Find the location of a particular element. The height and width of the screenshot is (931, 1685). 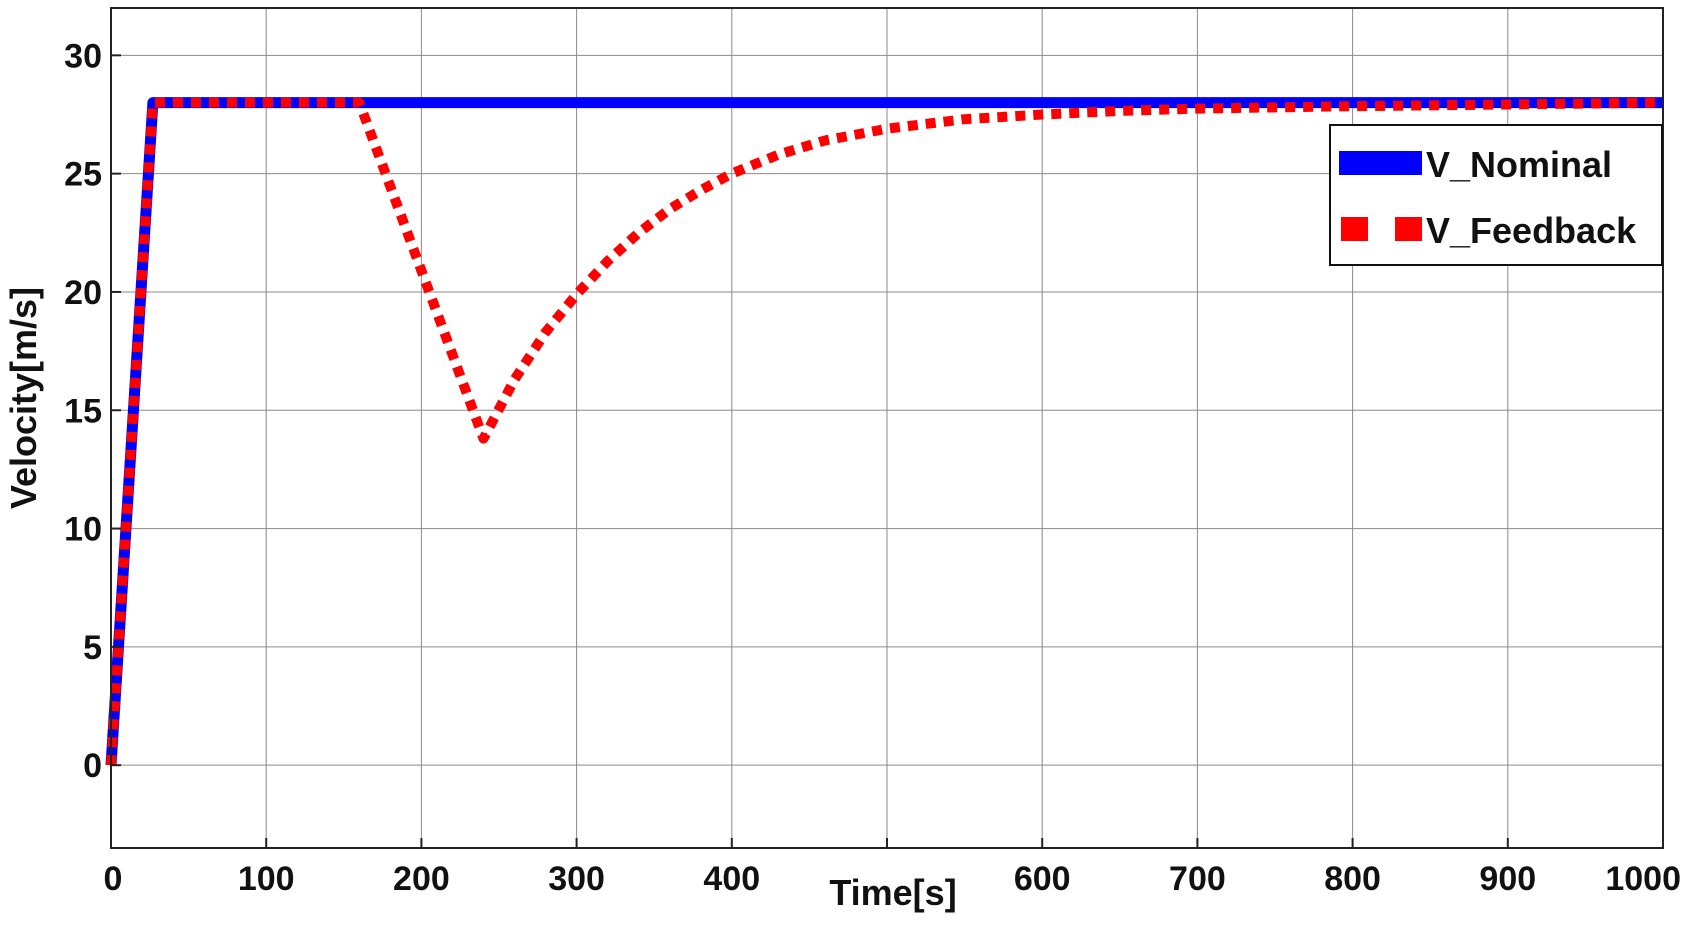

x-tick-label: 0 is located at coordinates (113, 879).